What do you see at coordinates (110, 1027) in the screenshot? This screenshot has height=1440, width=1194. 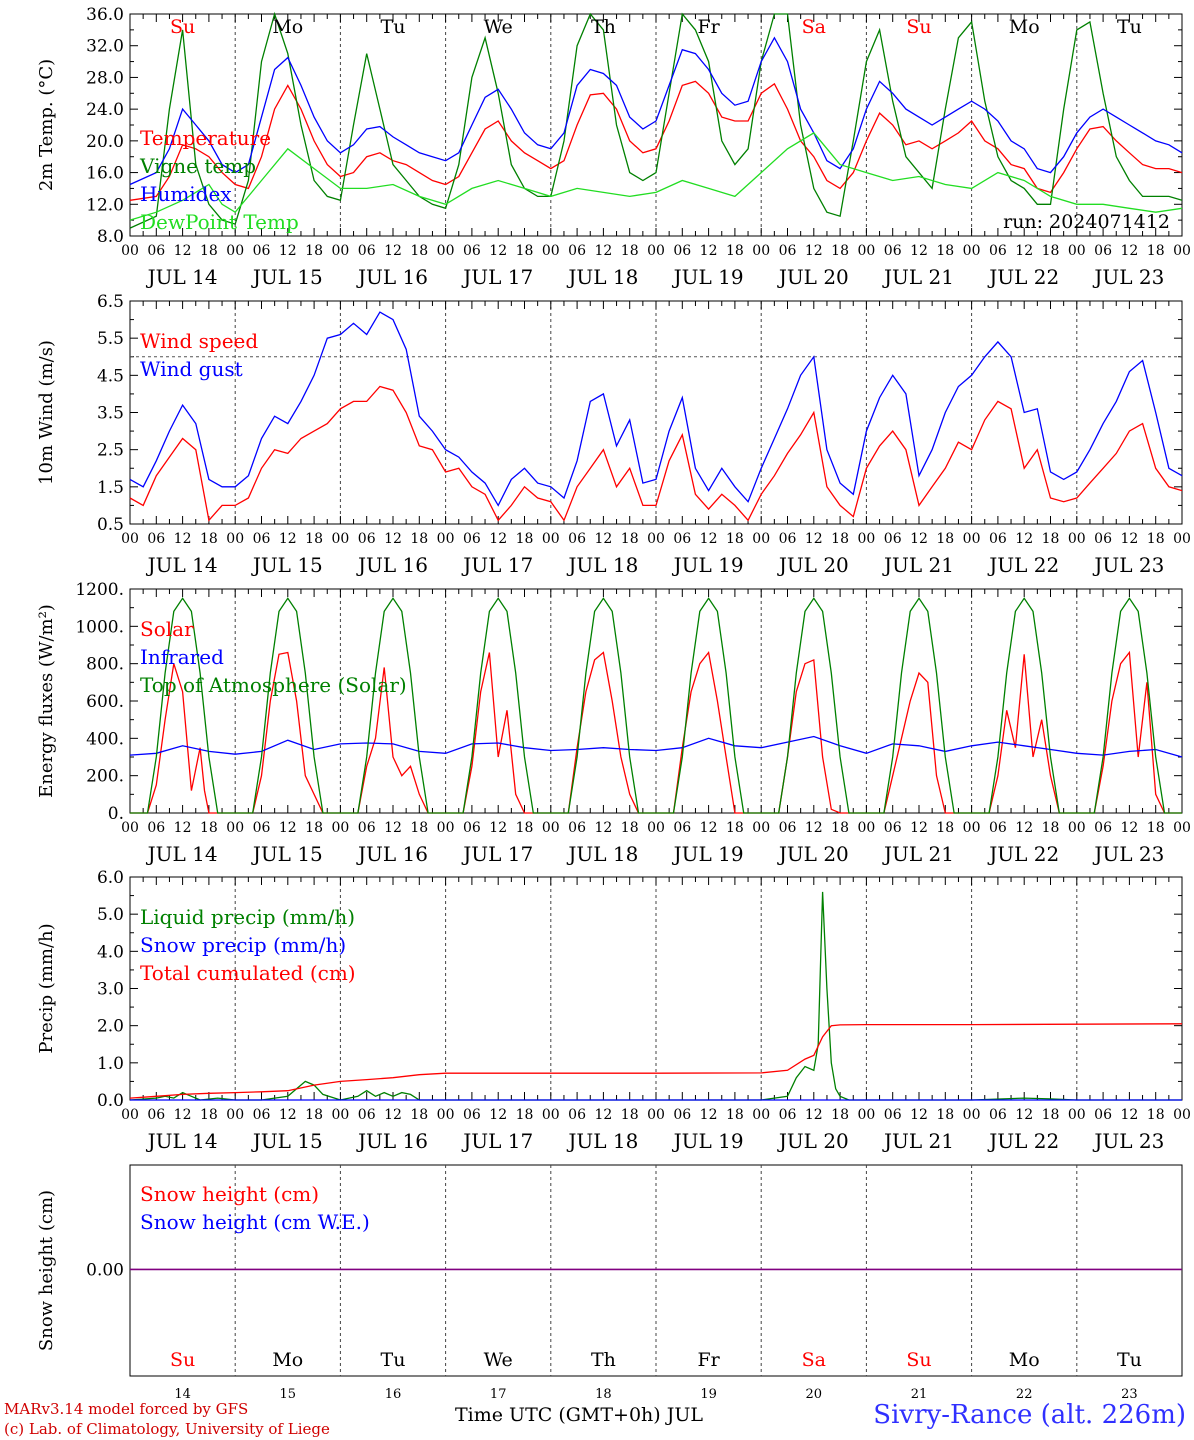 I see `y-tick-label: 2.0` at bounding box center [110, 1027].